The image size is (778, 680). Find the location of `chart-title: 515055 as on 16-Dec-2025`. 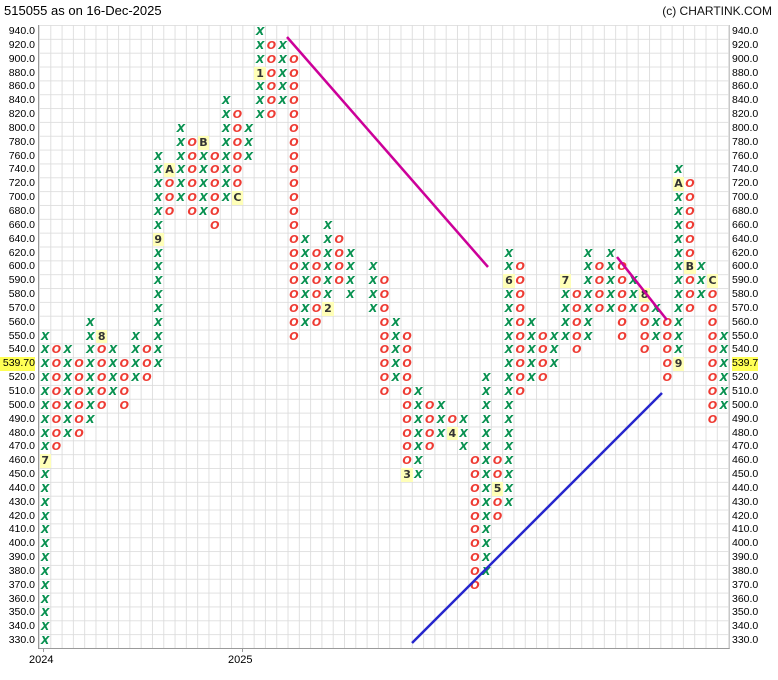

chart-title: 515055 as on 16-Dec-2025 is located at coordinates (83, 10).